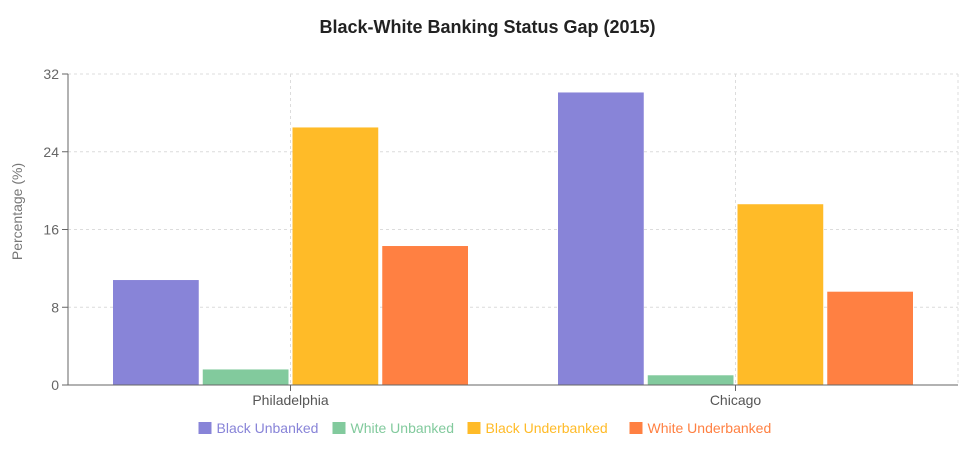 The height and width of the screenshot is (449, 975). Describe the element at coordinates (710, 428) in the screenshot. I see `legend-label: White Underbanked` at that location.